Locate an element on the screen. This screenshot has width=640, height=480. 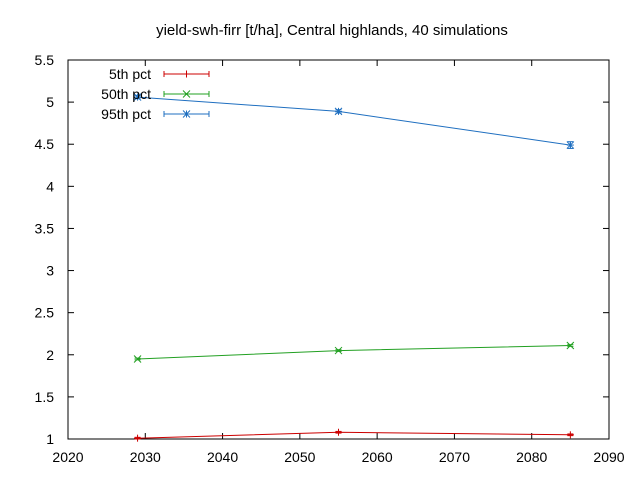
legend: 5th pct 50th pct 95th pct is located at coordinates (155, 94).